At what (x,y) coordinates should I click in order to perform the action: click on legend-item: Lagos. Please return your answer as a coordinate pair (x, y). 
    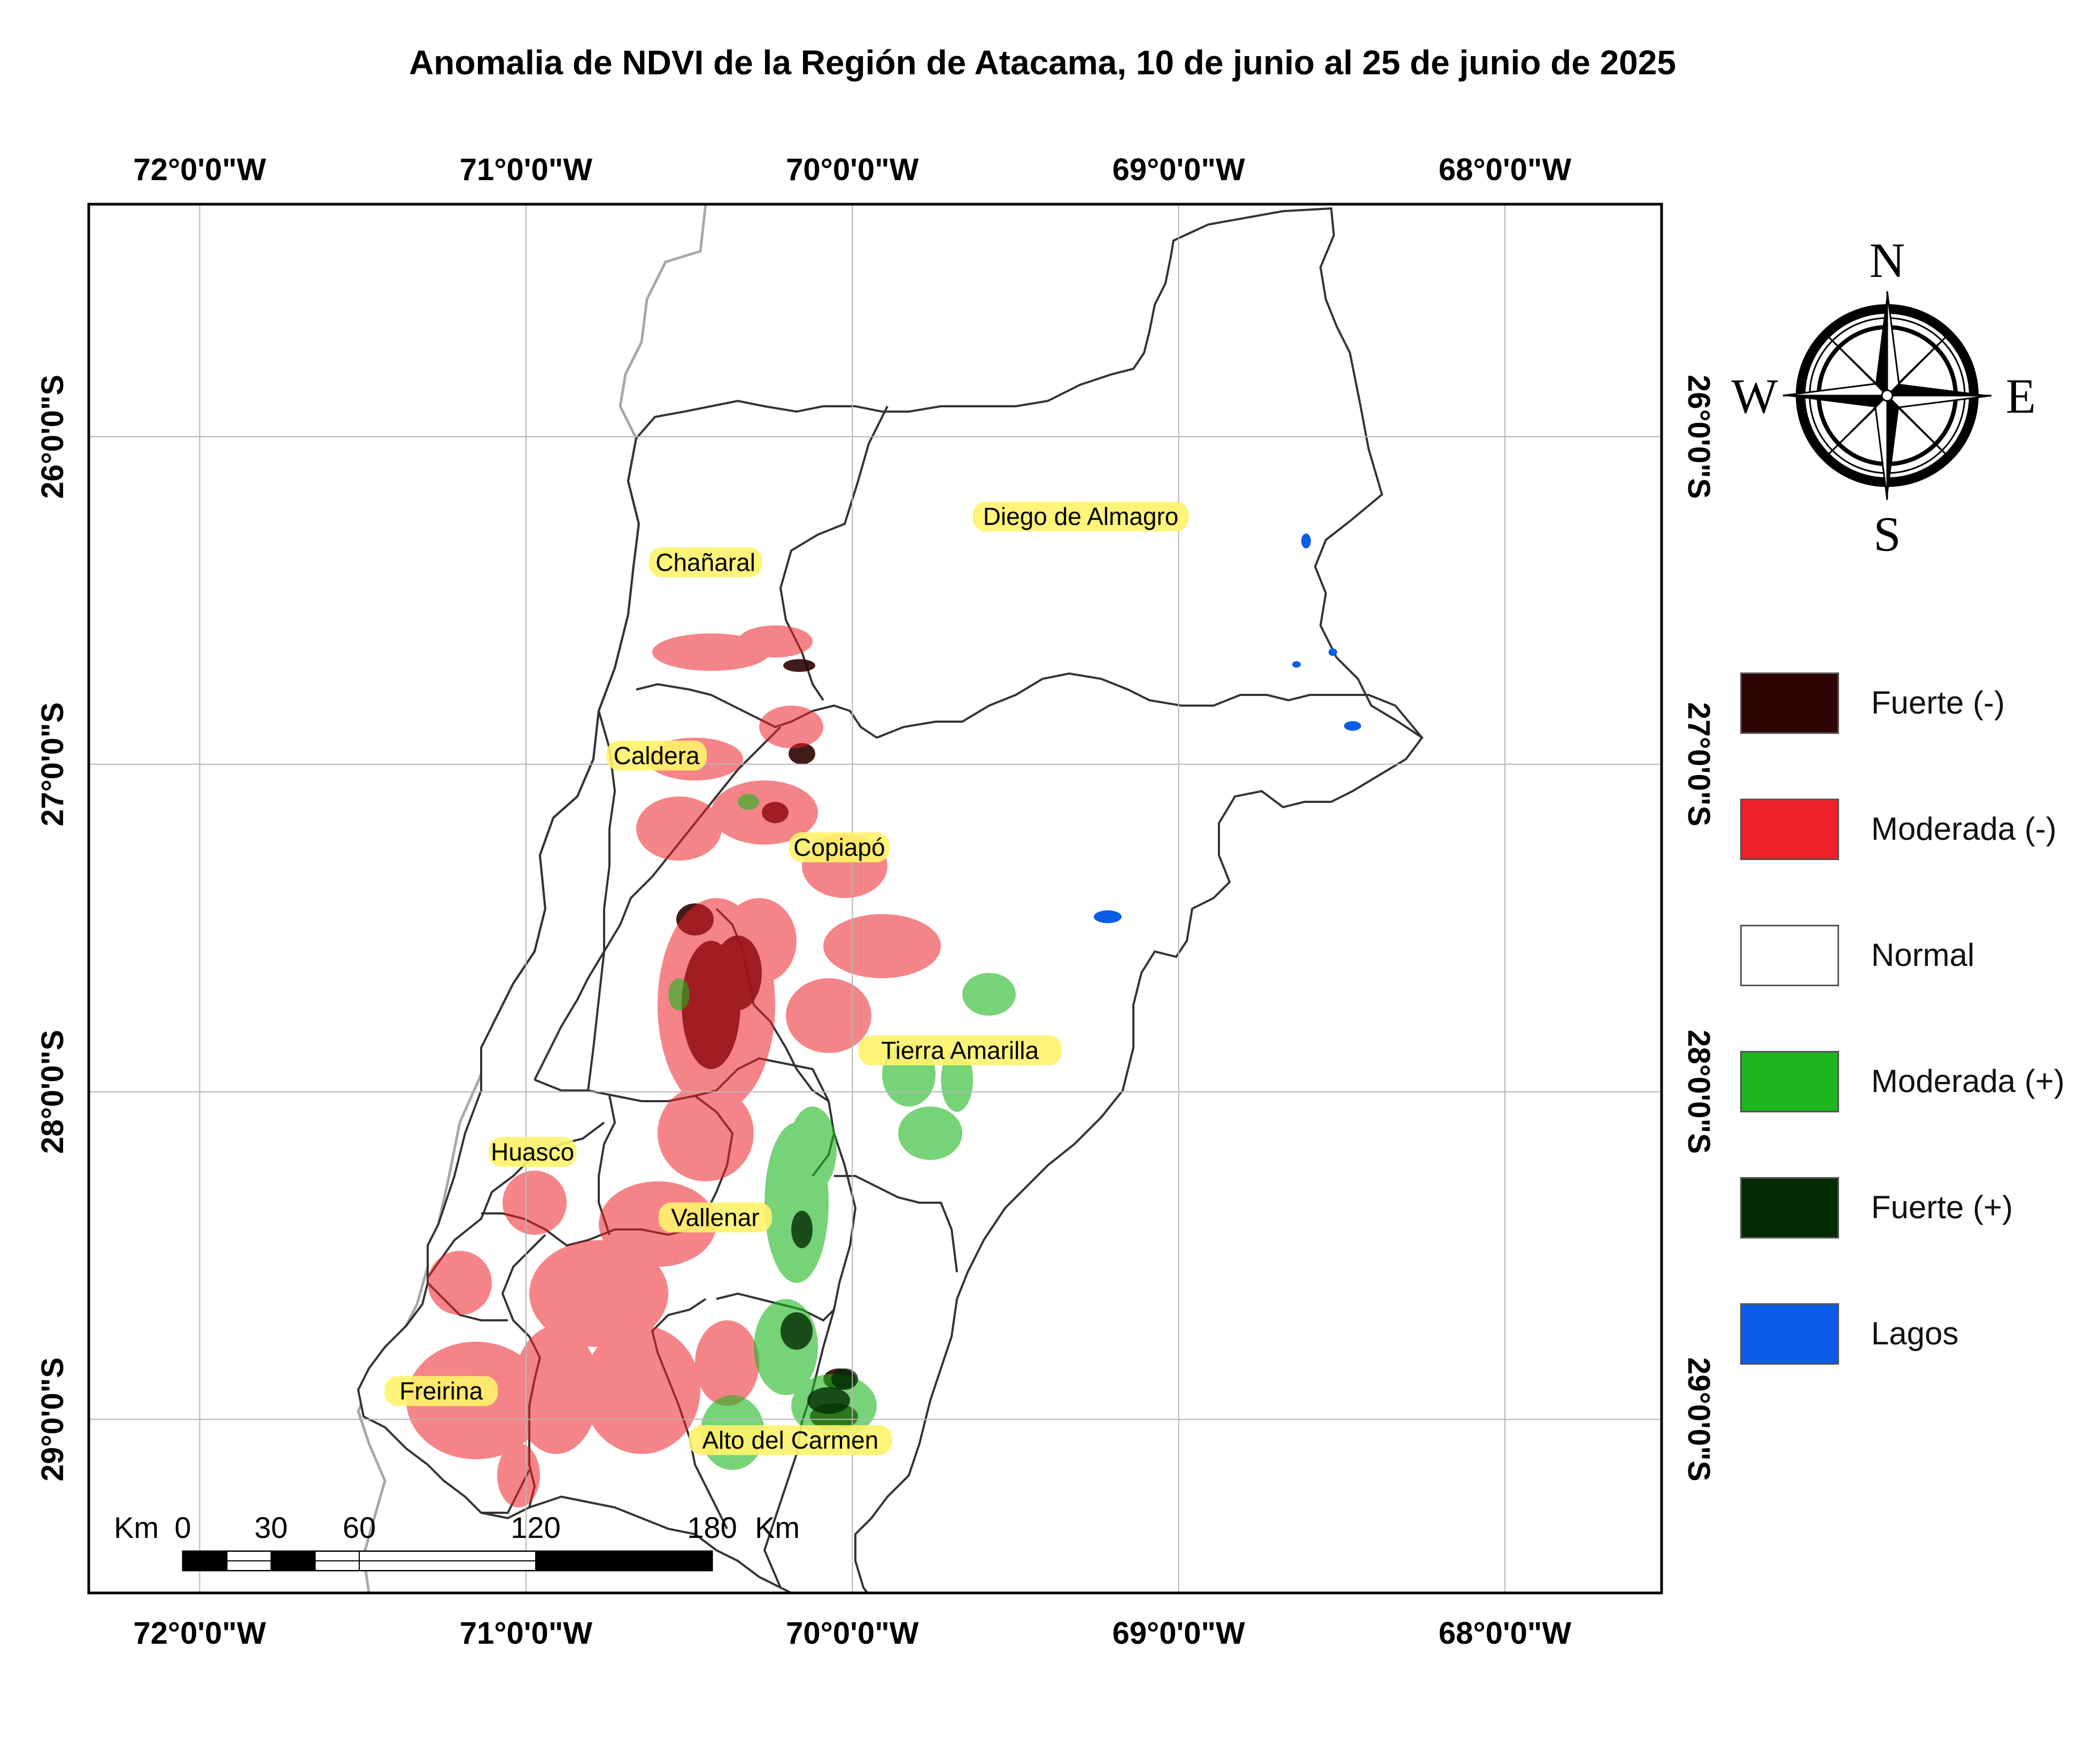
    Looking at the image, I should click on (1911, 1338).